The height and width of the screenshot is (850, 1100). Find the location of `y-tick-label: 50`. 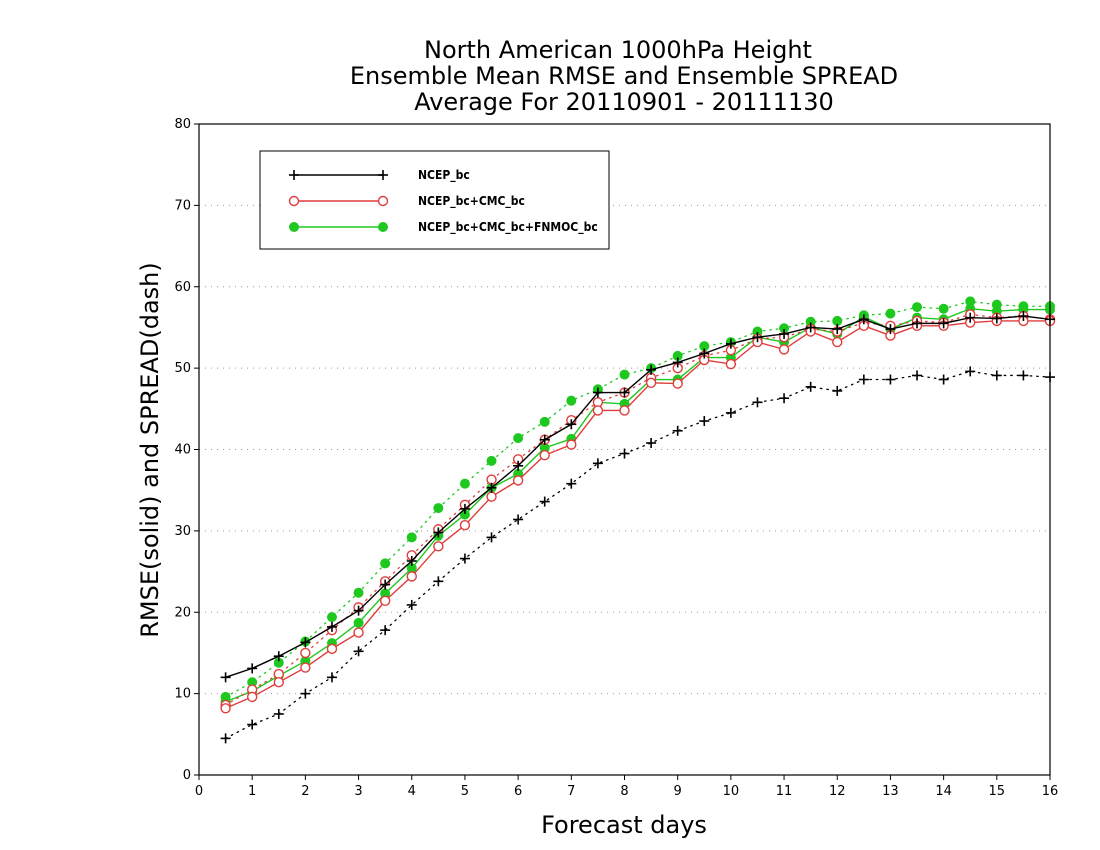

y-tick-label: 50 is located at coordinates (182, 368).